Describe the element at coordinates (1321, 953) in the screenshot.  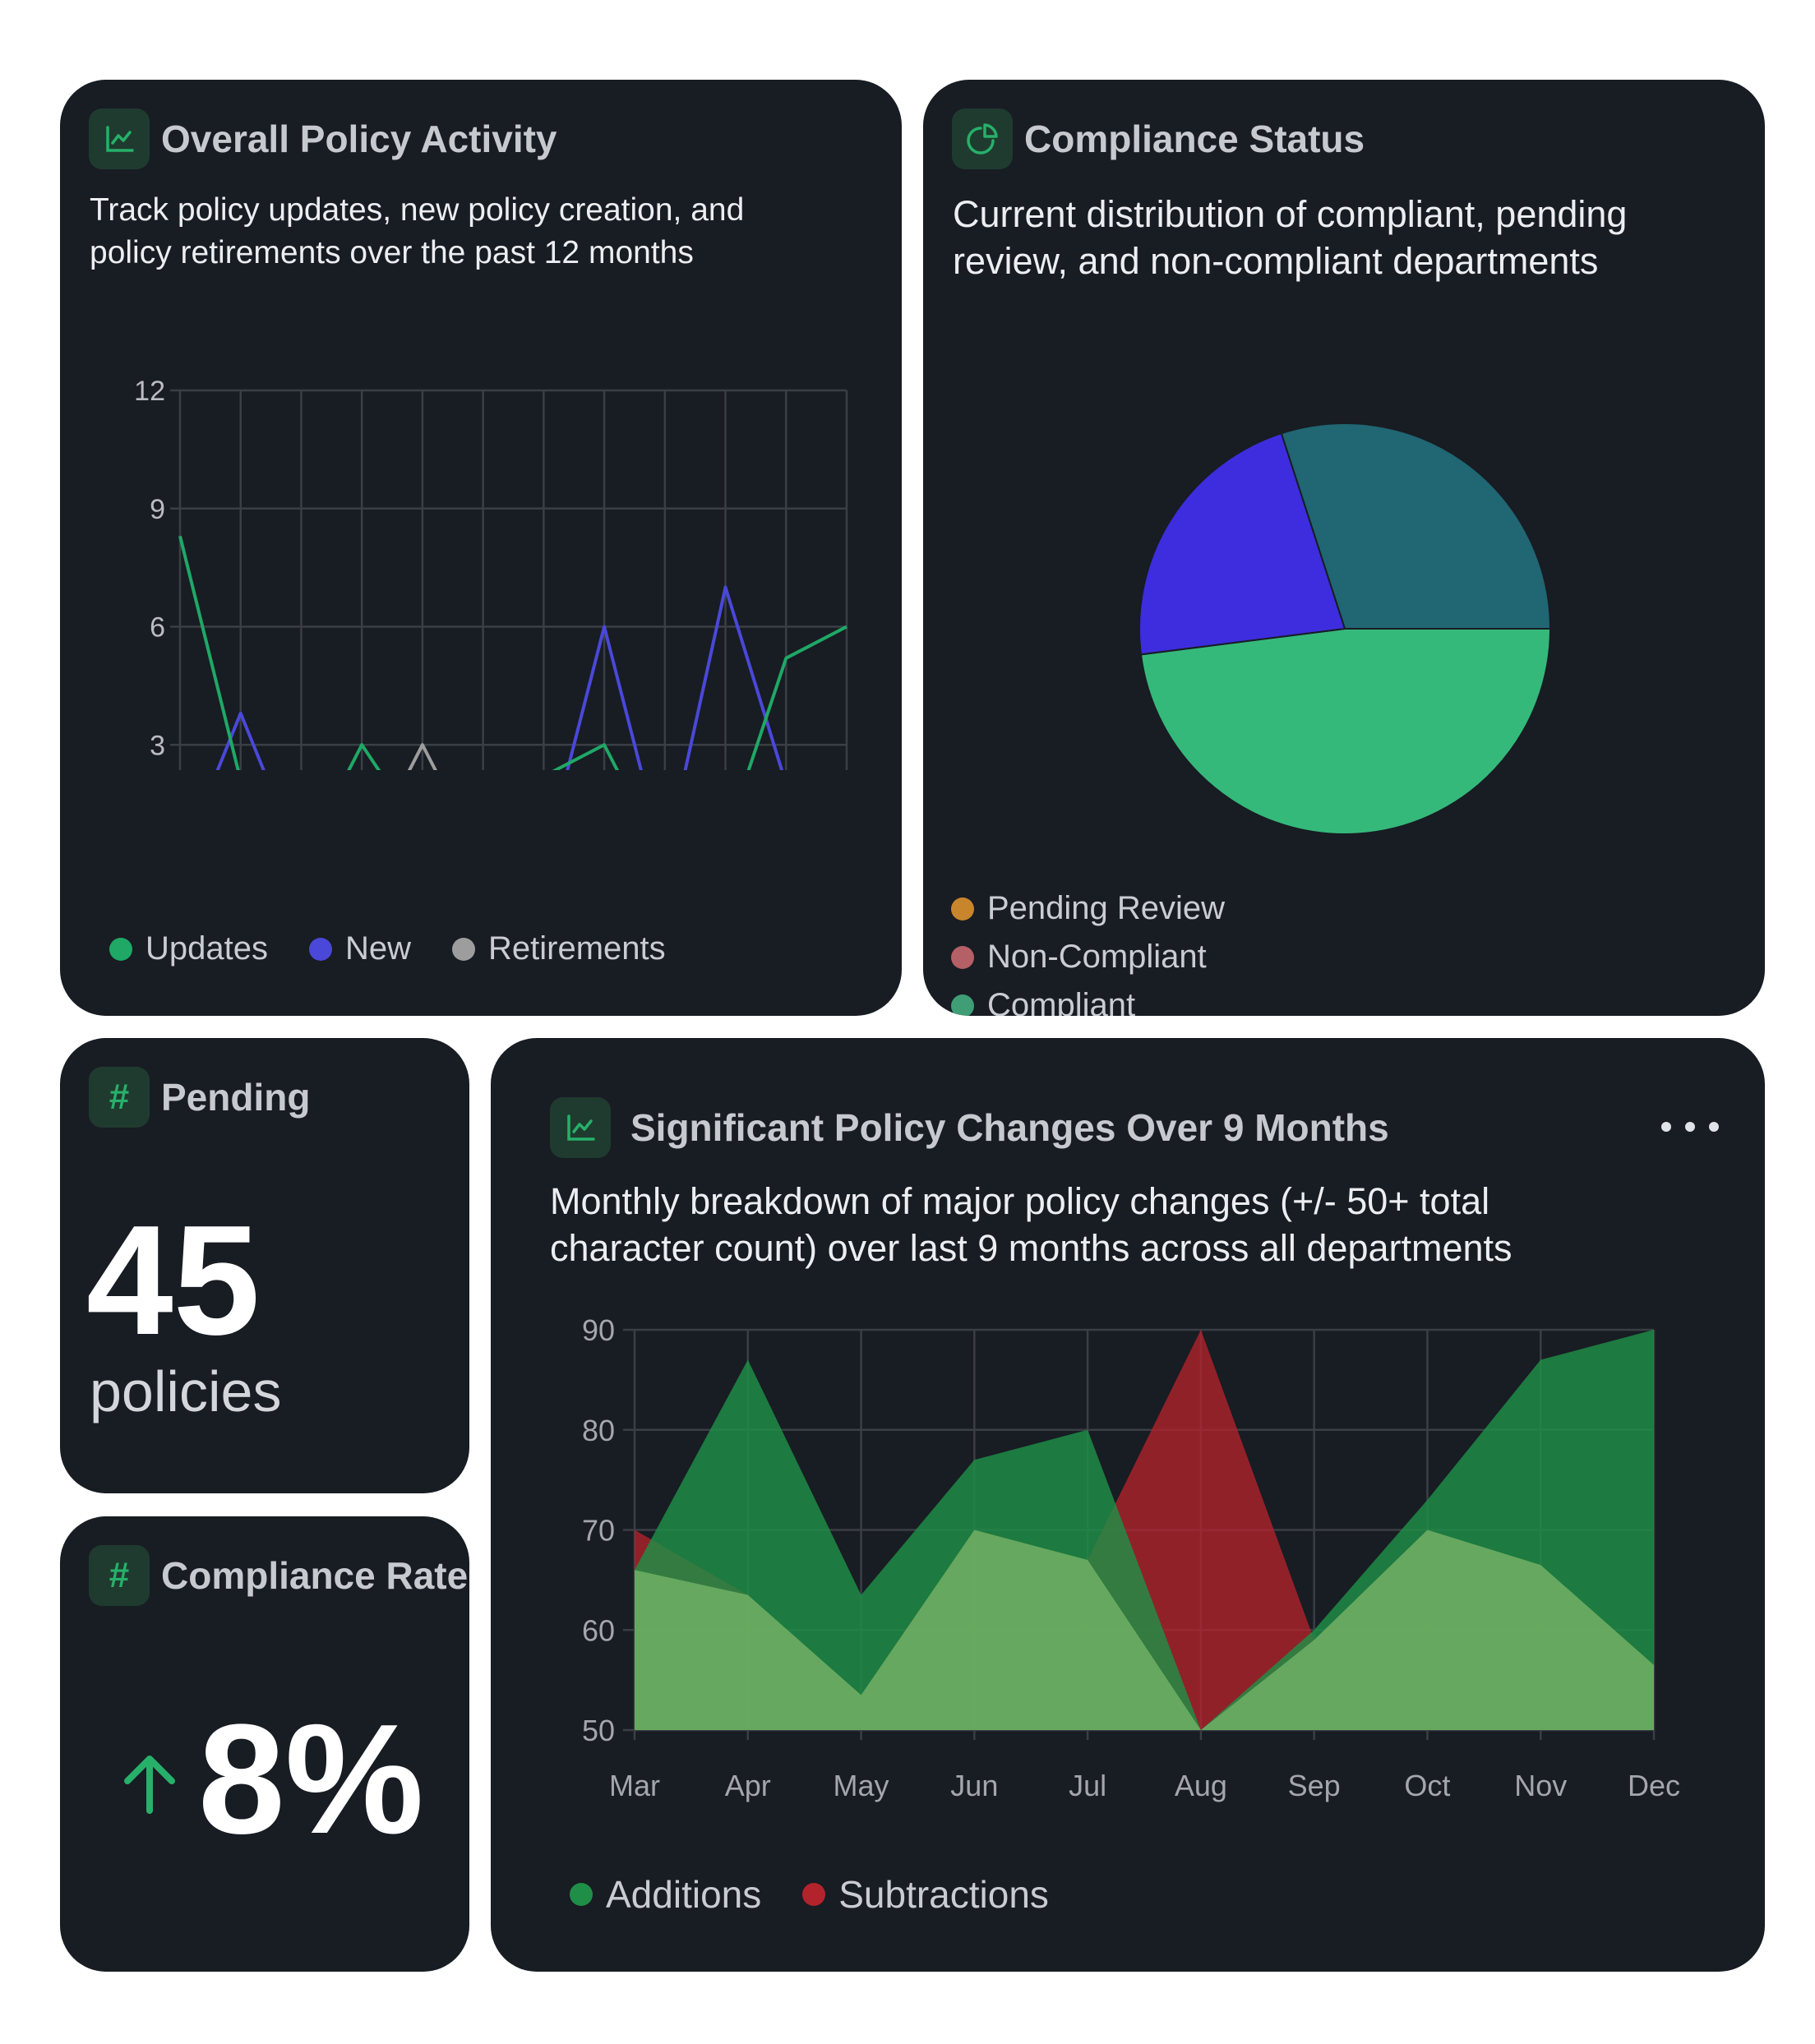
I see `compliance-status-legend: Pending Review Non-Compliant Compliant` at that location.